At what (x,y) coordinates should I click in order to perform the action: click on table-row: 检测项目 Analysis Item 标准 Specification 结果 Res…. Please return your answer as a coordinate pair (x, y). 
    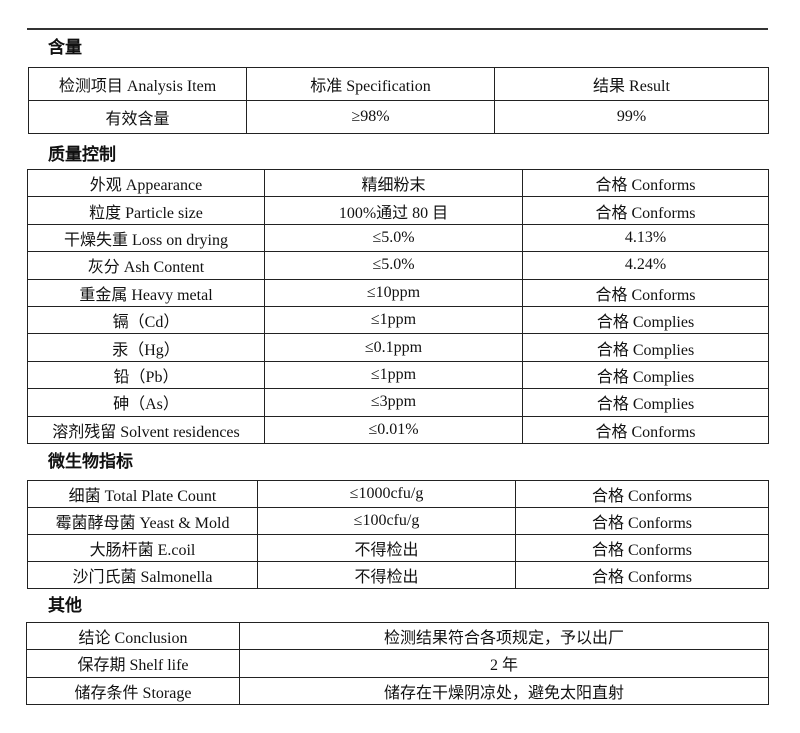
    Looking at the image, I should click on (398, 84).